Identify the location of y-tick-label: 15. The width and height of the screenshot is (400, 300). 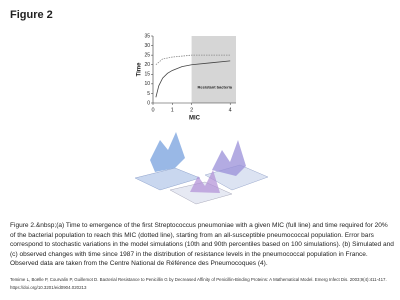
(147, 75).